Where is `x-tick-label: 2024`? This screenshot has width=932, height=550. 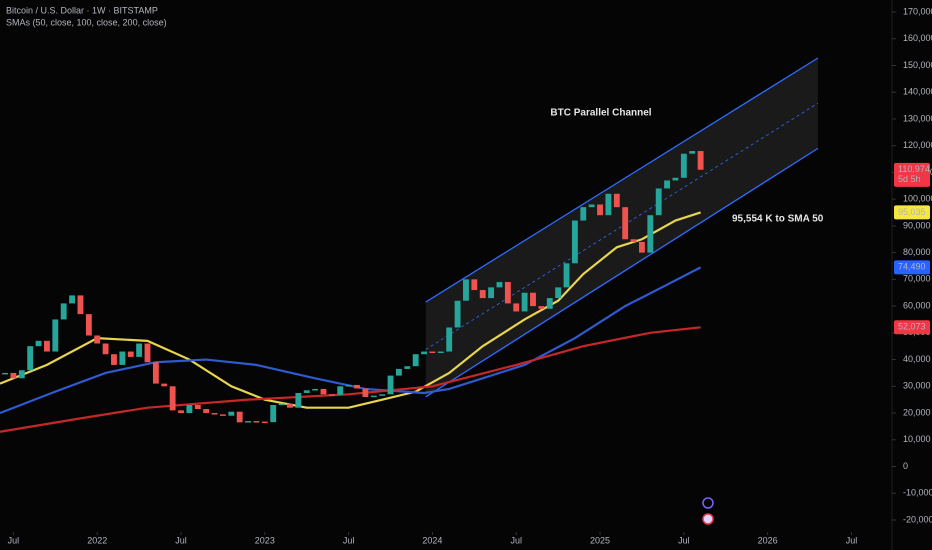
x-tick-label: 2024 is located at coordinates (432, 540).